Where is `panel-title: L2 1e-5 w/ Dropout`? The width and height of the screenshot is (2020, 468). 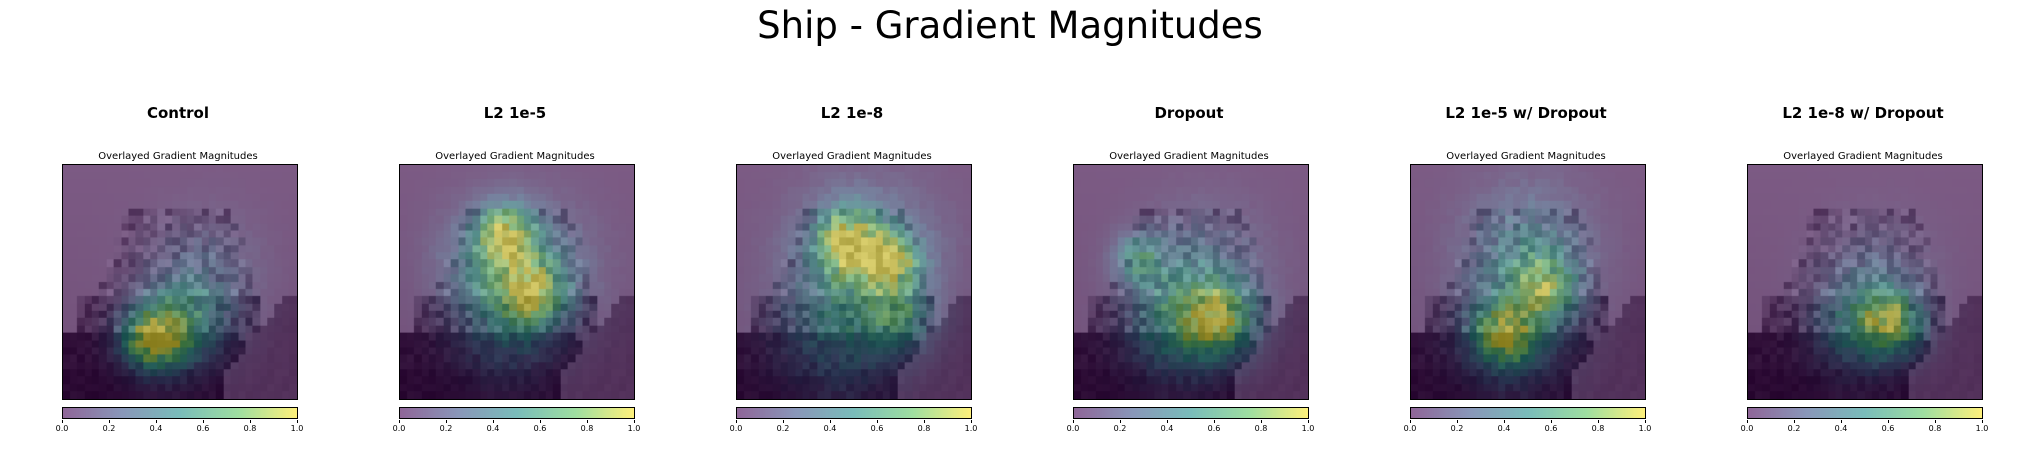
panel-title: L2 1e-5 w/ Dropout is located at coordinates (1526, 113).